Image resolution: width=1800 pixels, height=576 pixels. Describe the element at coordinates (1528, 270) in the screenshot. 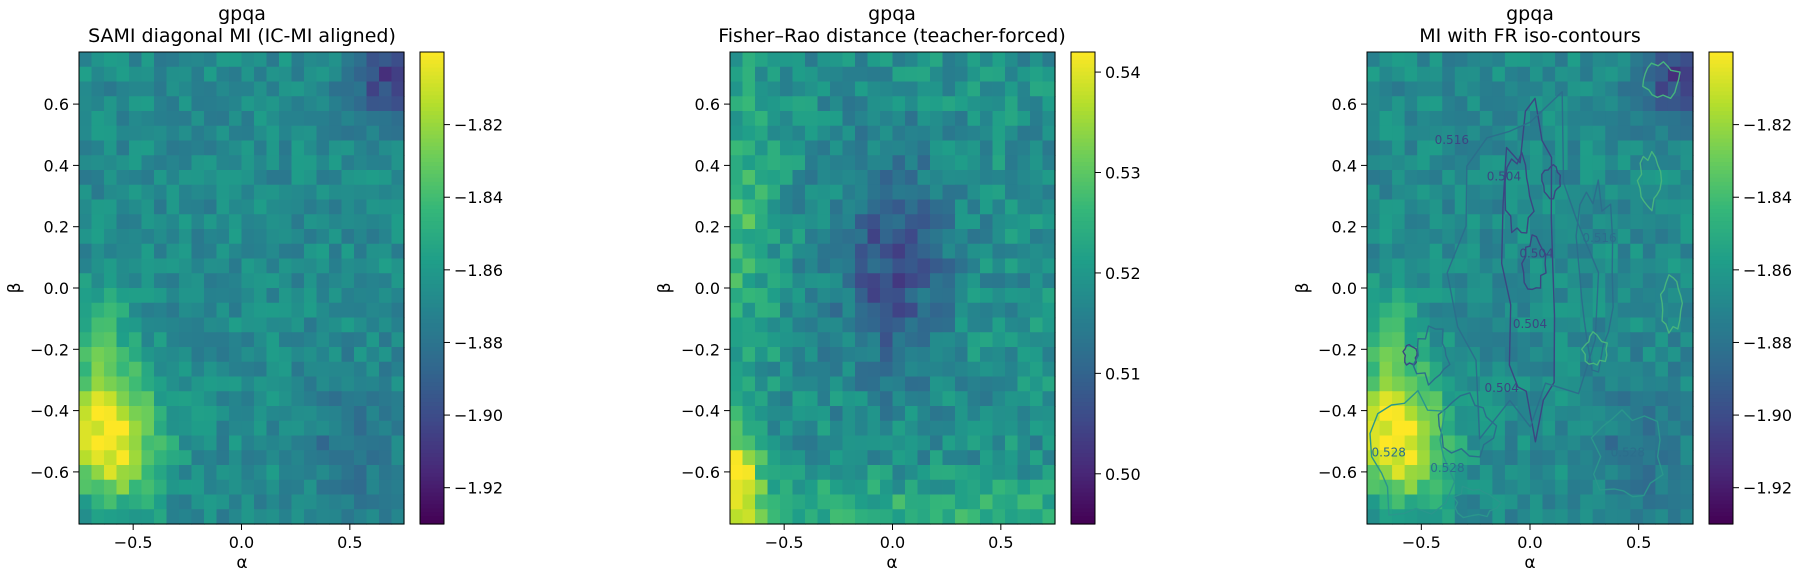

I see `fr-iso-contour` at that location.